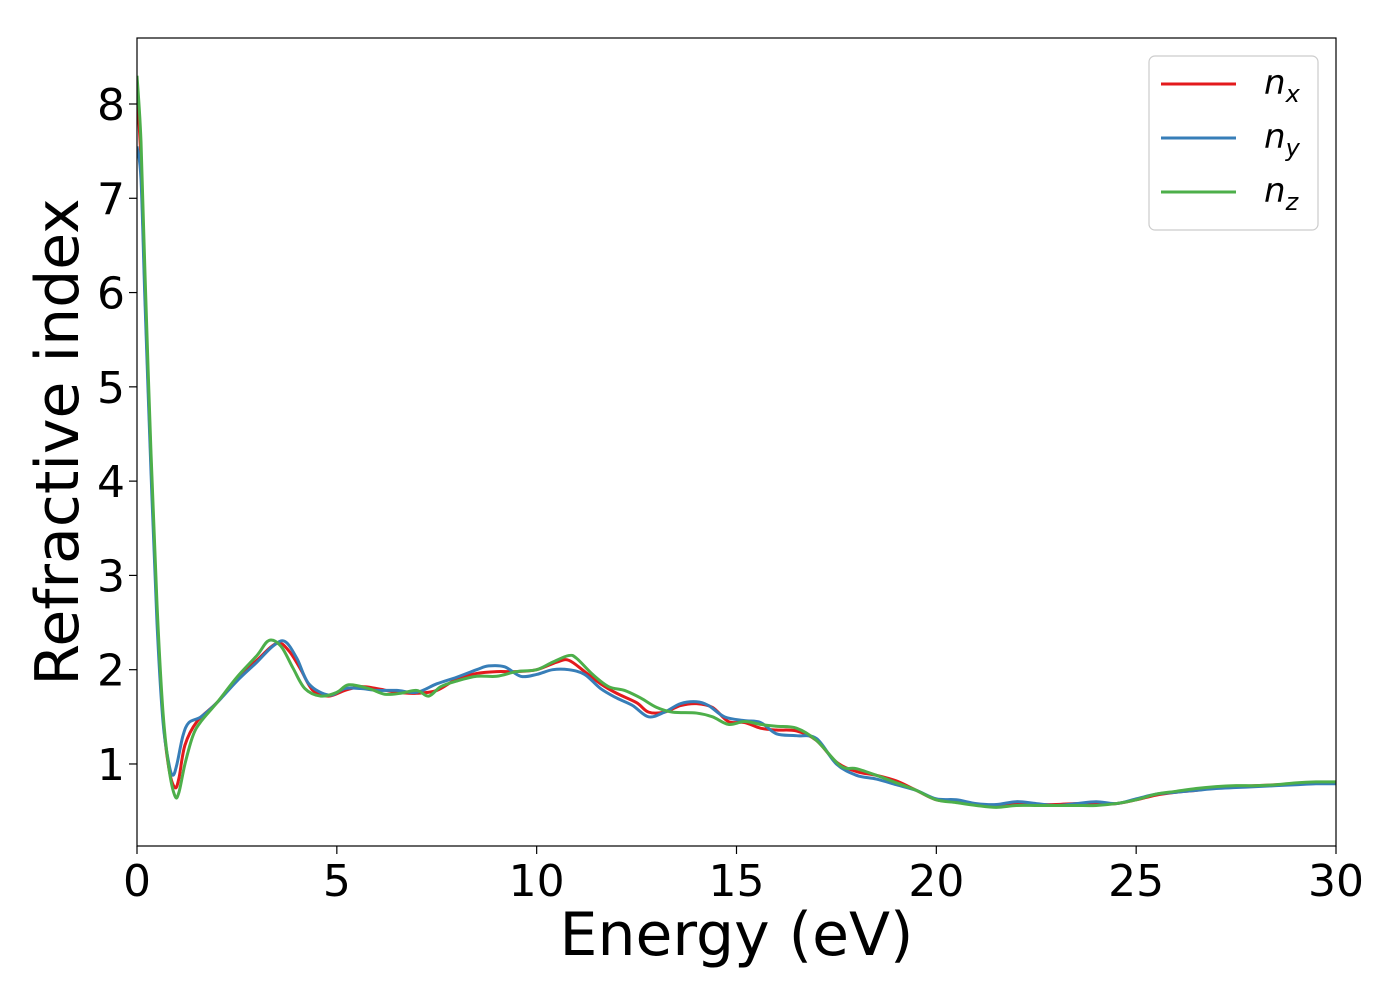 The width and height of the screenshot is (1400, 1000). What do you see at coordinates (936, 881) in the screenshot?
I see `x-tick-label: 20` at bounding box center [936, 881].